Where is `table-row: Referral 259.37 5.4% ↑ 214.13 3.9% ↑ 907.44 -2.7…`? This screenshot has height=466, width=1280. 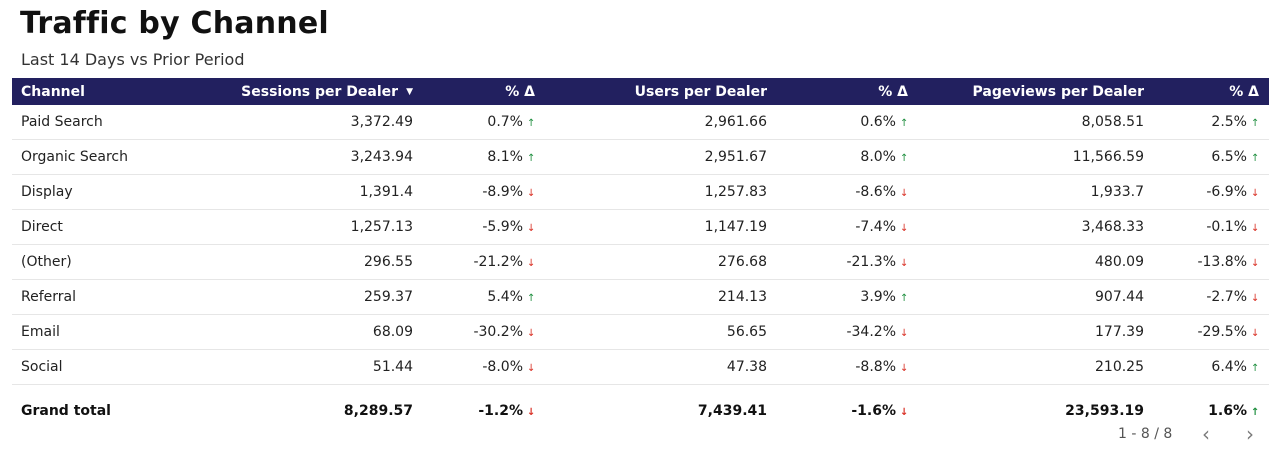
table-row: Referral 259.37 5.4% ↑ 214.13 3.9% ↑ 907.44 -2.7… is located at coordinates (640, 297).